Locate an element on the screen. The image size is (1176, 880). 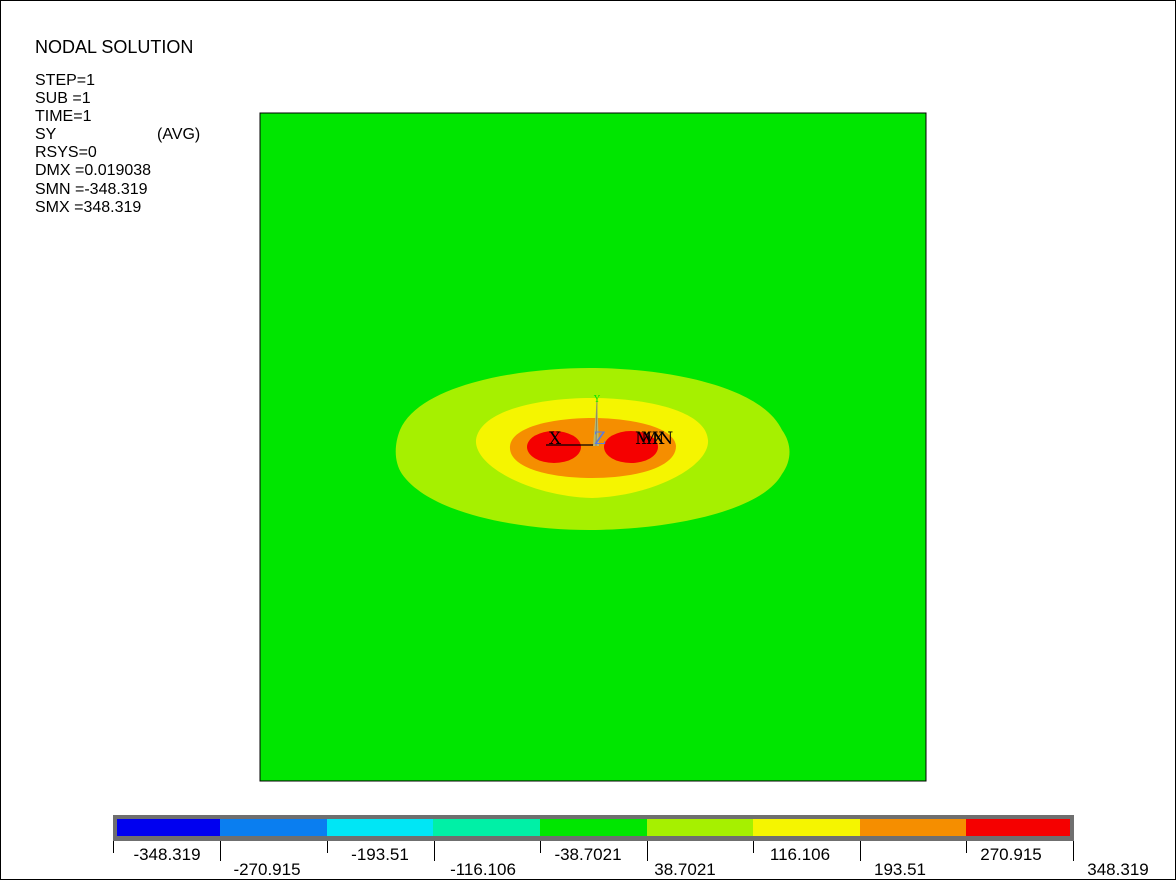
legend-label-3: -116.106 is located at coordinates (483, 869).